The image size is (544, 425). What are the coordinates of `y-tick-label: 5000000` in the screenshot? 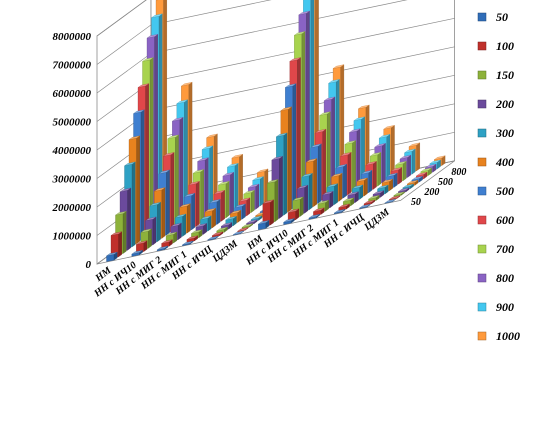 It's located at (72, 123).